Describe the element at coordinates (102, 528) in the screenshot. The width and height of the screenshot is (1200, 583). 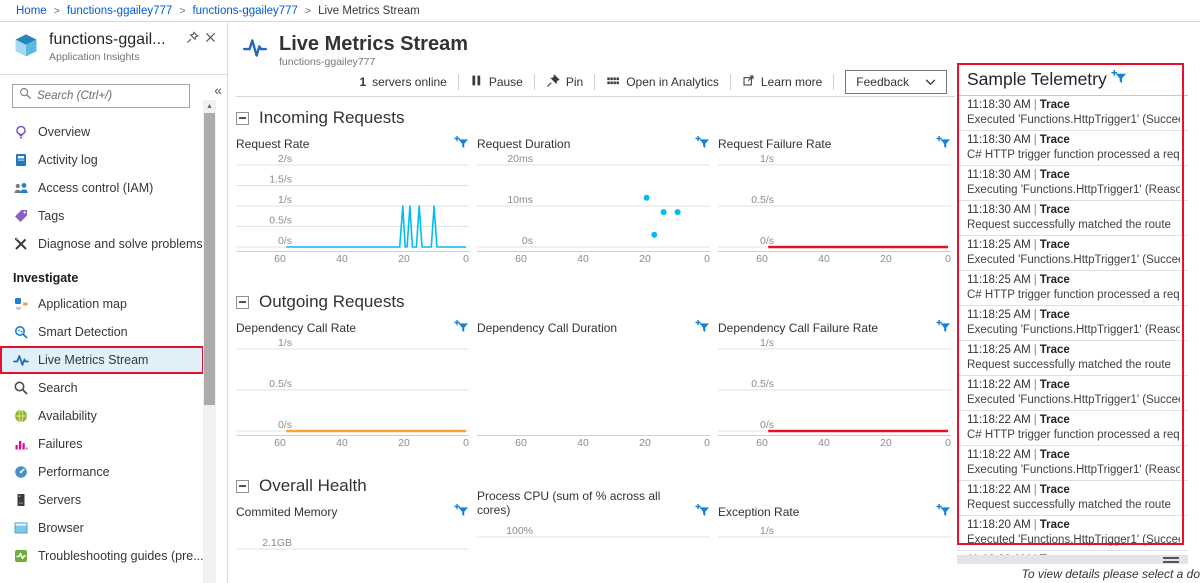
I see `sidebar-item-browser: Browser` at that location.